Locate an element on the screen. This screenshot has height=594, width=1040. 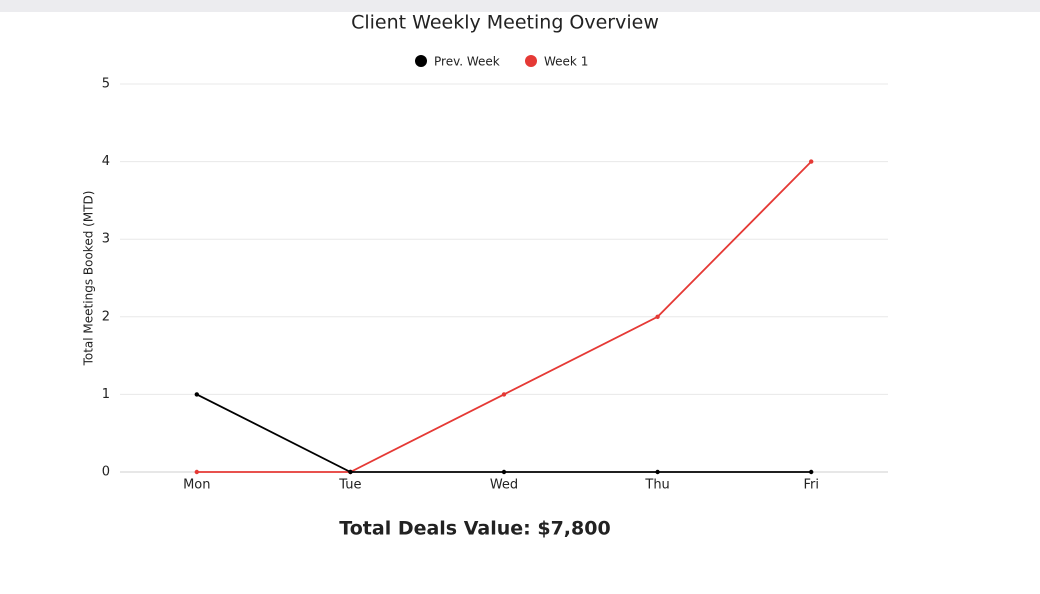
total-deals: Total Deals Value: $7,800 is located at coordinates (474, 529).